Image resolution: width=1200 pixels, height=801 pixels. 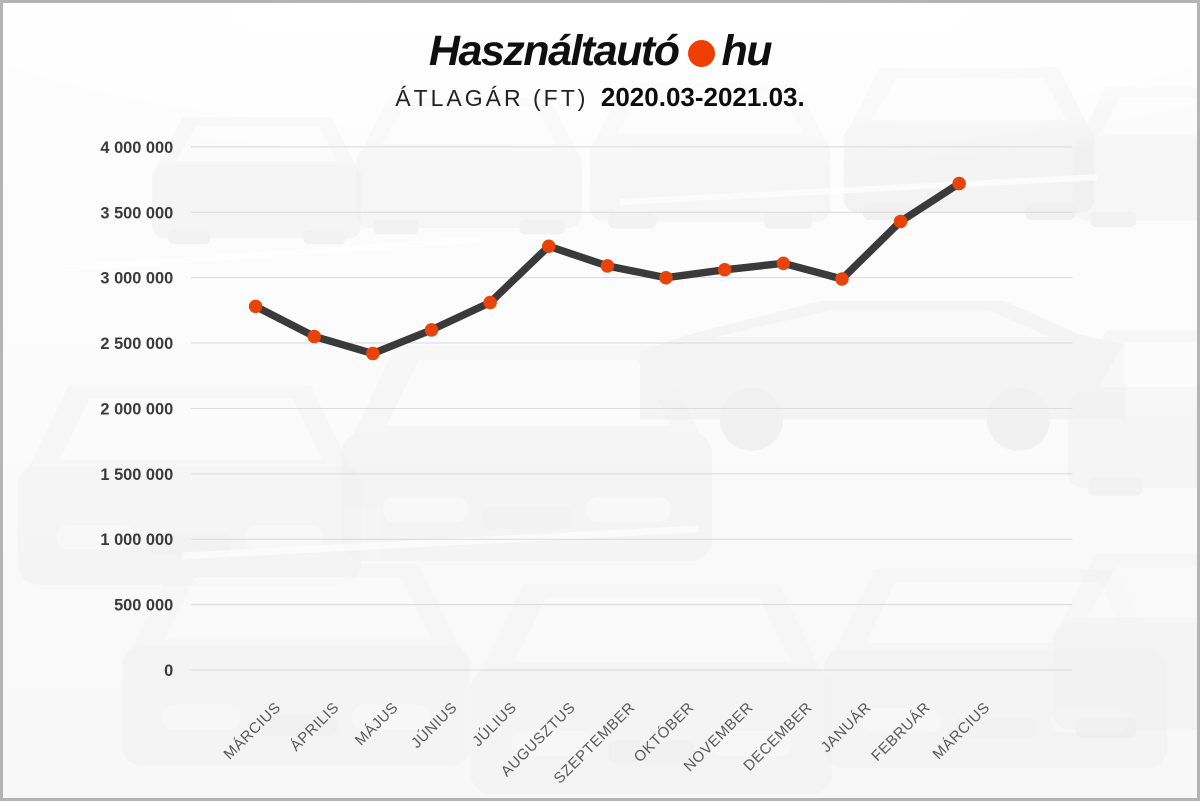 I want to click on chart-title-label: ÁTLAGÁR (FT), so click(x=492, y=98).